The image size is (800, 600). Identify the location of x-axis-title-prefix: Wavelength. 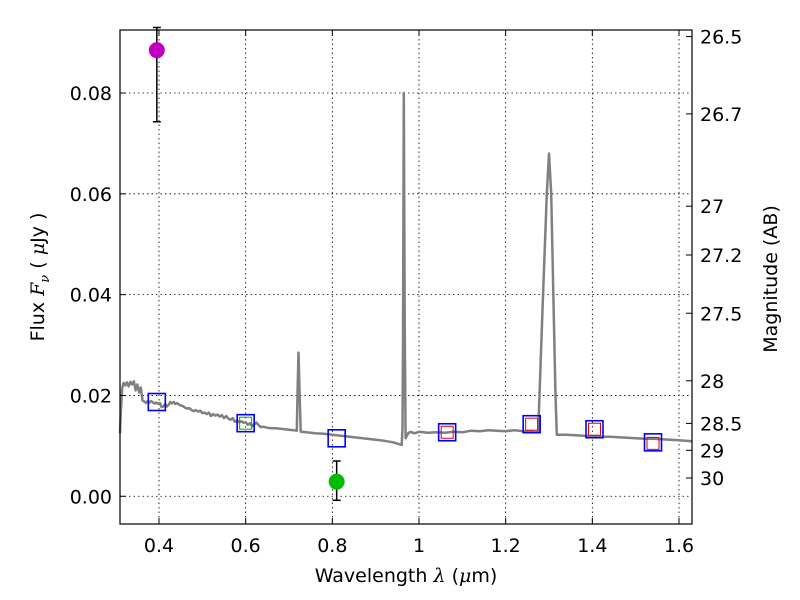
(371, 576).